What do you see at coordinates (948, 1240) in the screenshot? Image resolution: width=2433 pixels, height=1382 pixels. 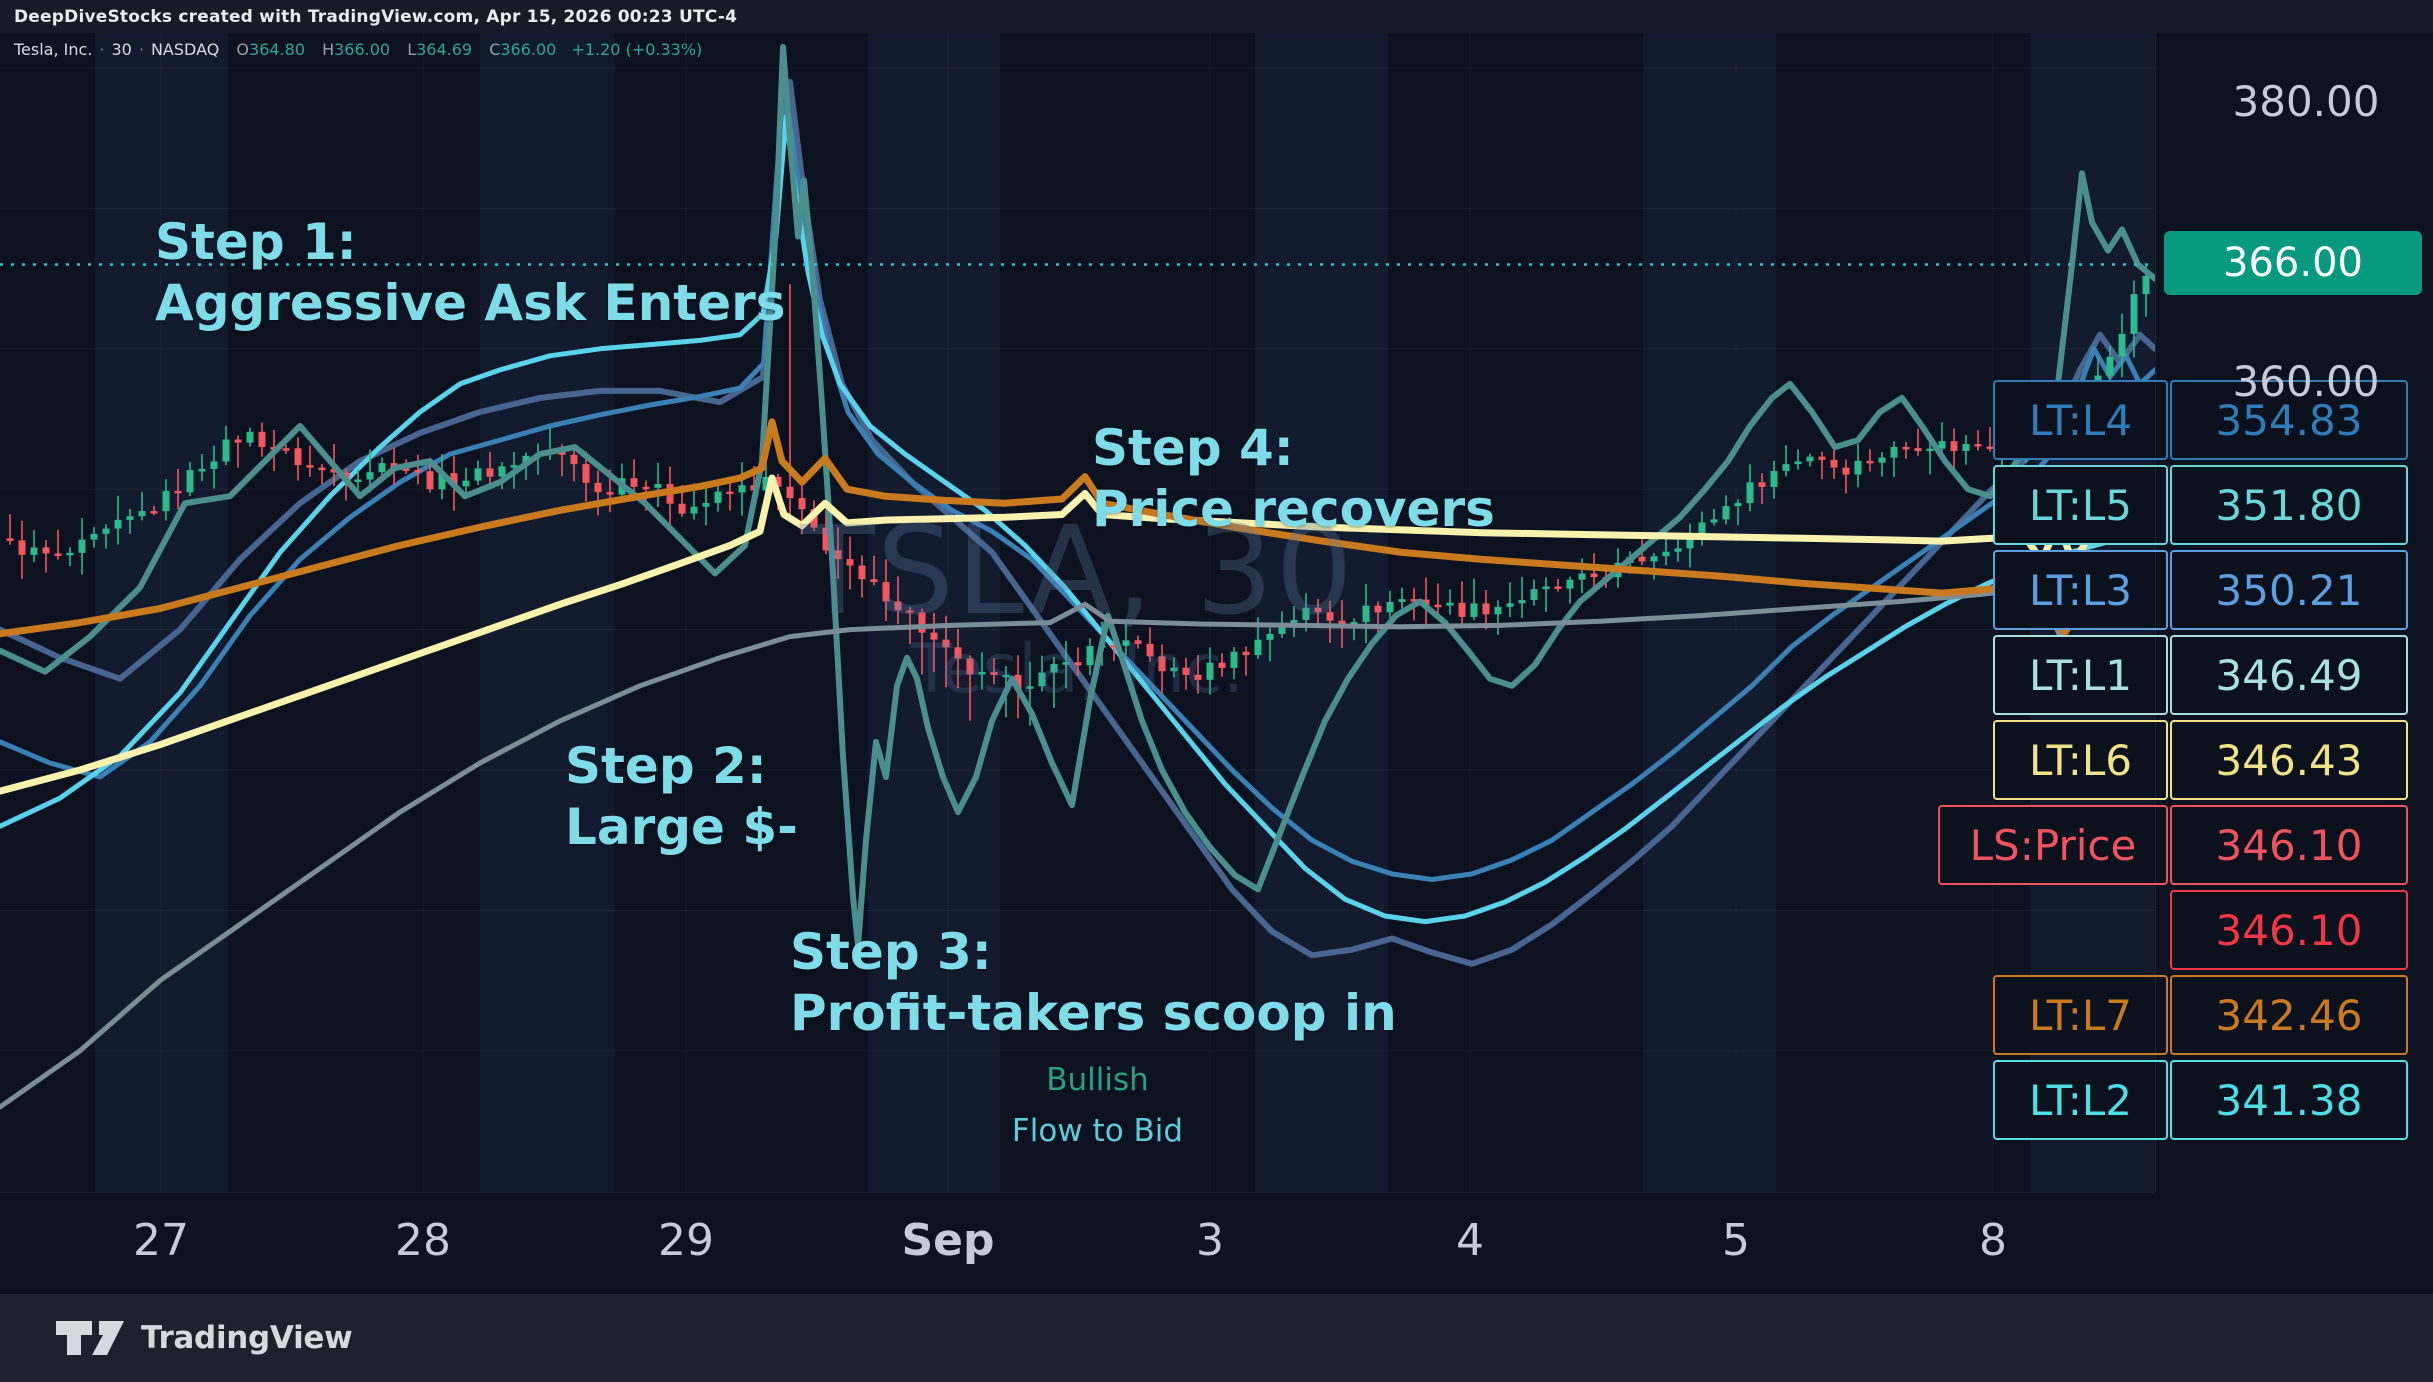 I see `time-axis-label: Sep` at bounding box center [948, 1240].